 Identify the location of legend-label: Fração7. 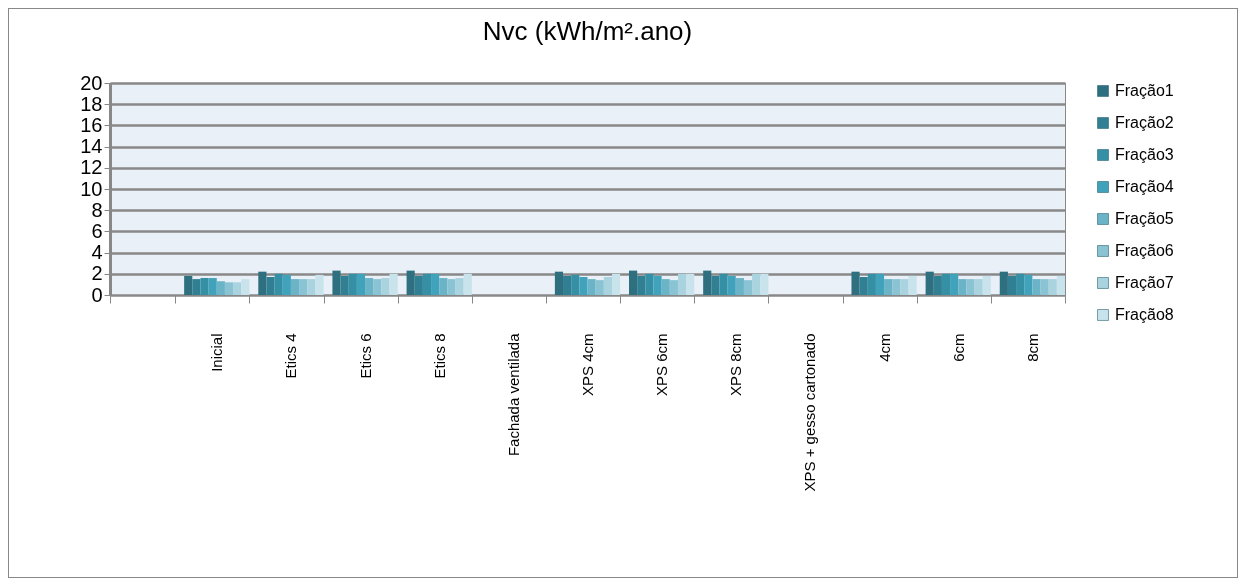
(1144, 282).